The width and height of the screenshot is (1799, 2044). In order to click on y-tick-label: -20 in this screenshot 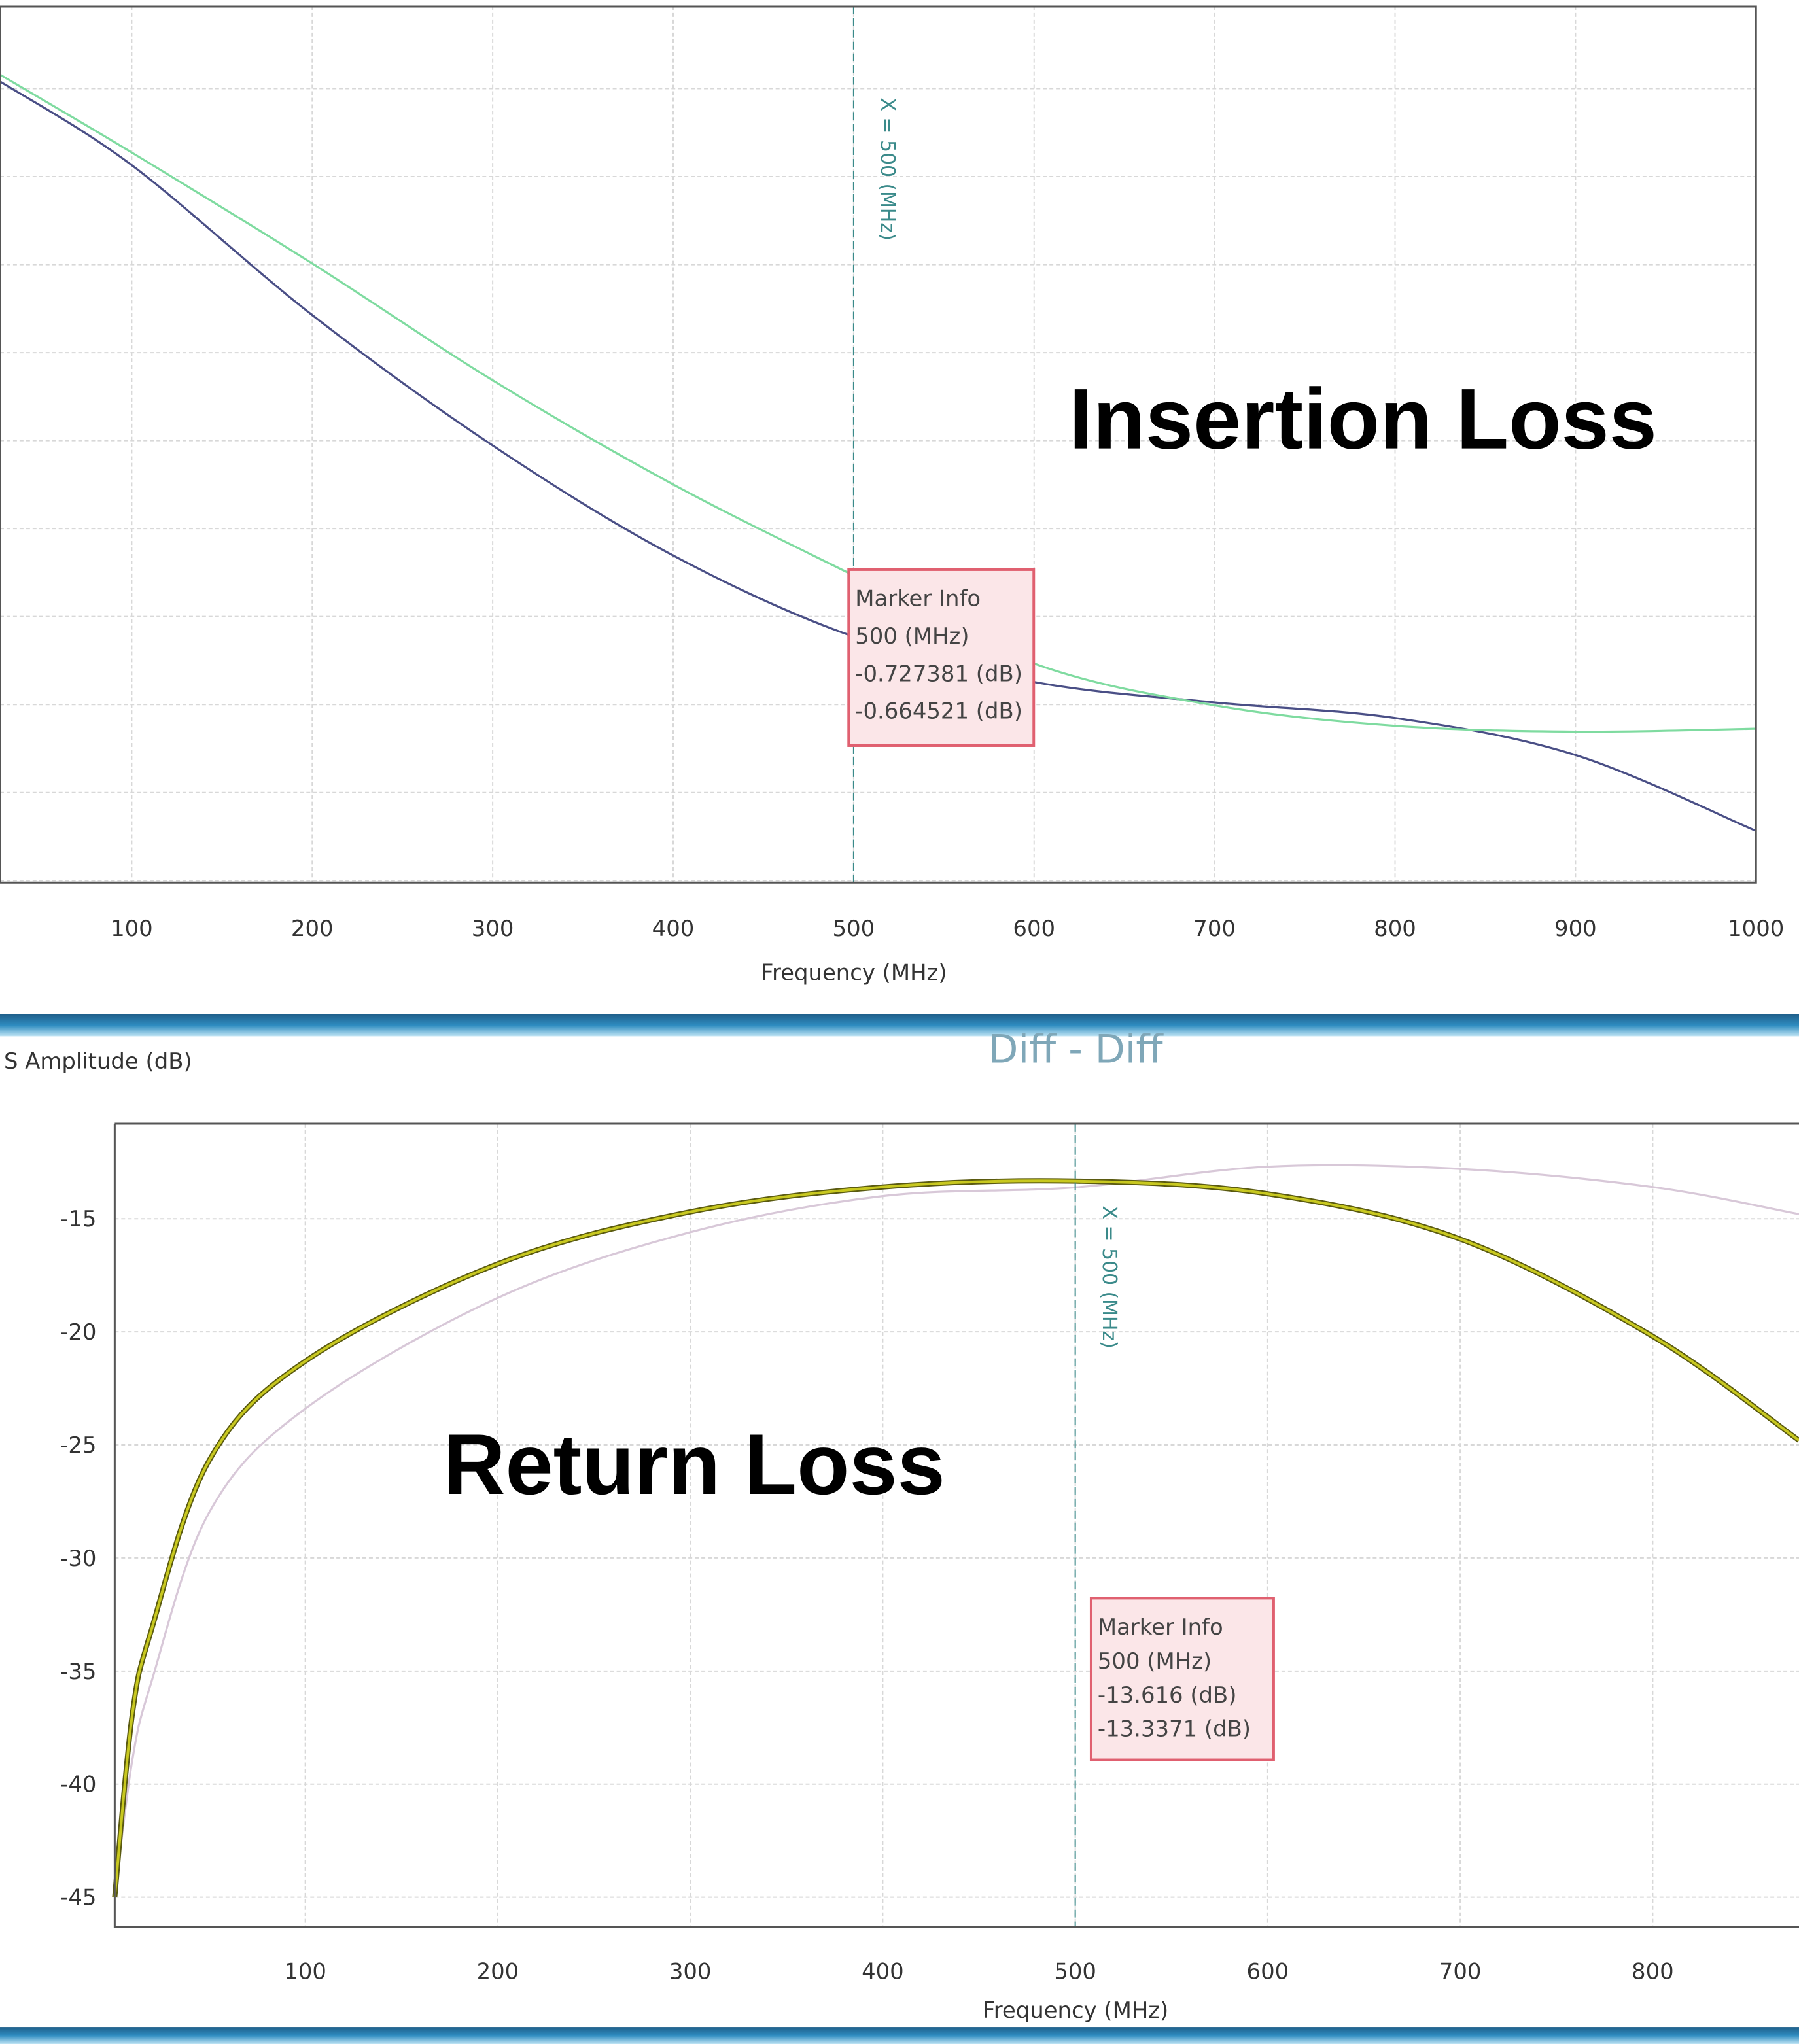, I will do `click(78, 1332)`.